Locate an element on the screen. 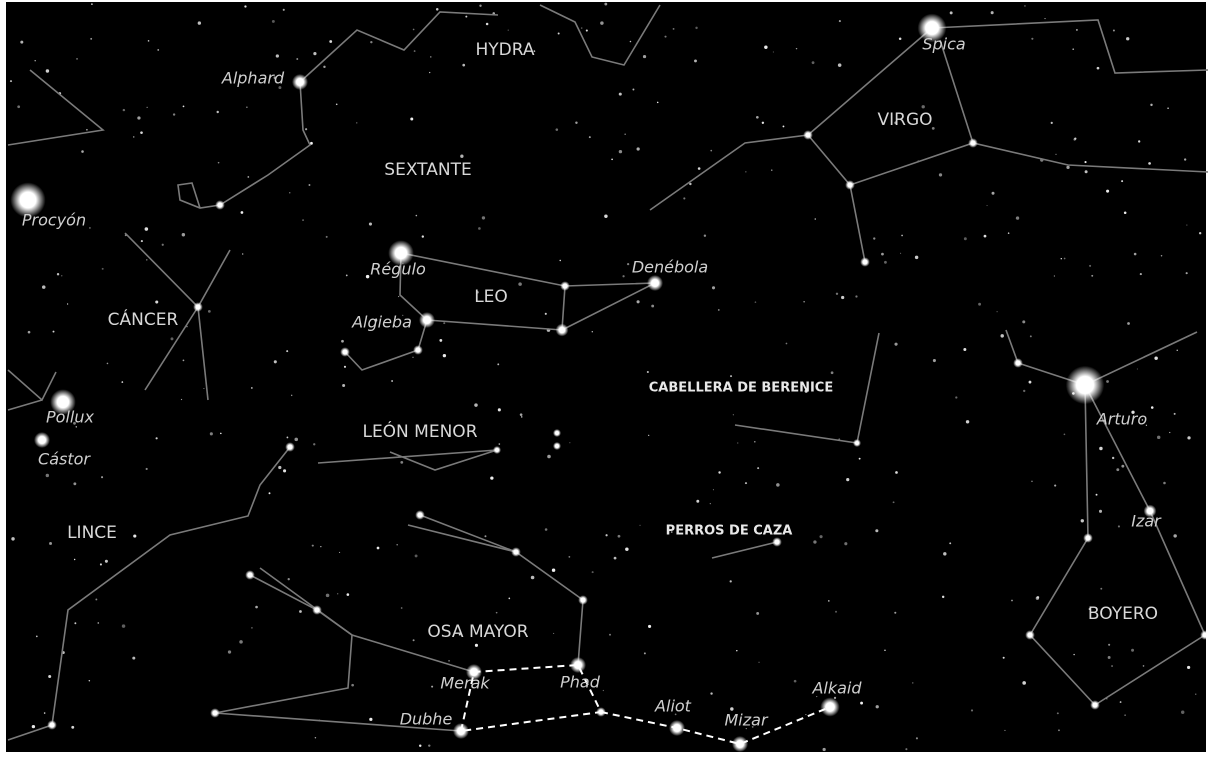  constellation-label: LEÓN MENOR is located at coordinates (419, 431).